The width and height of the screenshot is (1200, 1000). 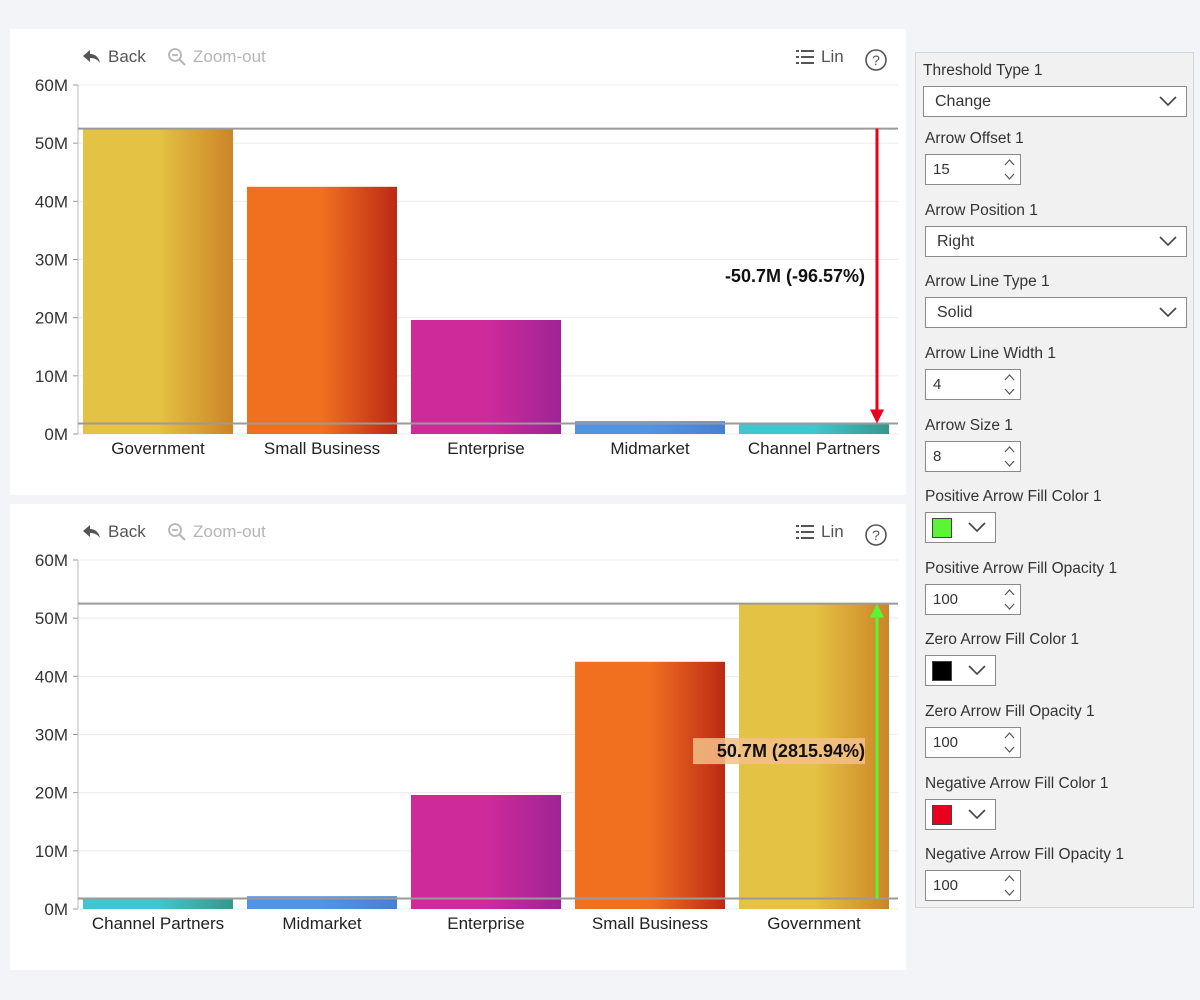 What do you see at coordinates (1013, 496) in the screenshot?
I see `positive-fill-color-label: Positive Arrow Fill Color 1` at bounding box center [1013, 496].